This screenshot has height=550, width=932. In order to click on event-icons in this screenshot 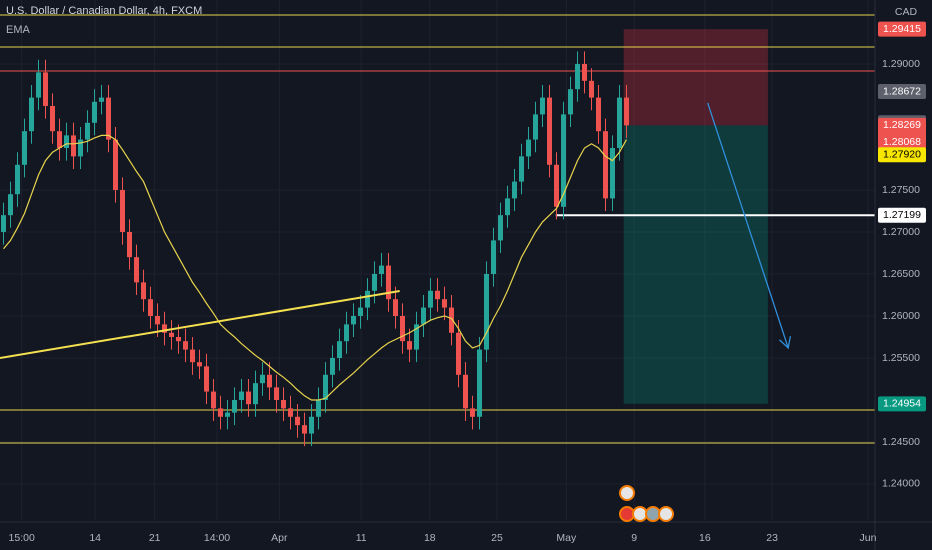, I will do `click(646, 503)`.